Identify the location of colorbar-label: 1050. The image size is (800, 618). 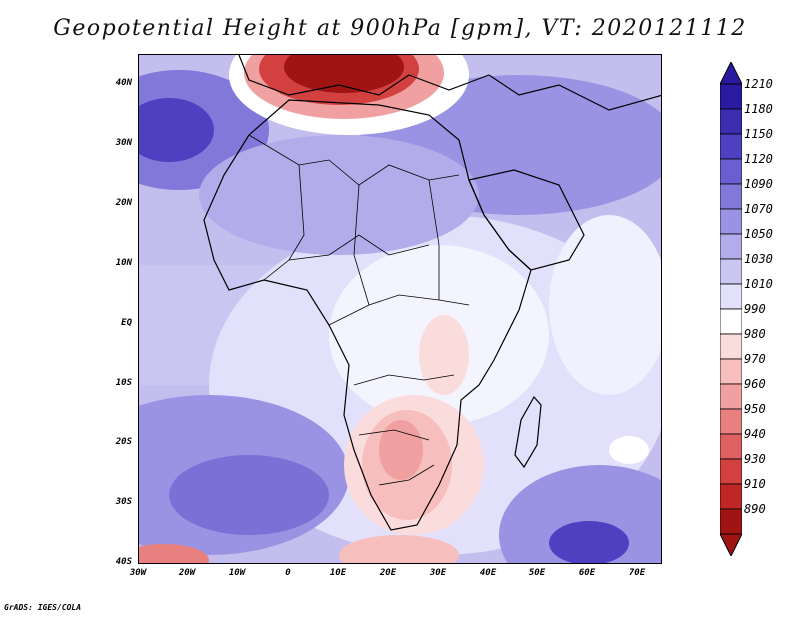
(758, 234).